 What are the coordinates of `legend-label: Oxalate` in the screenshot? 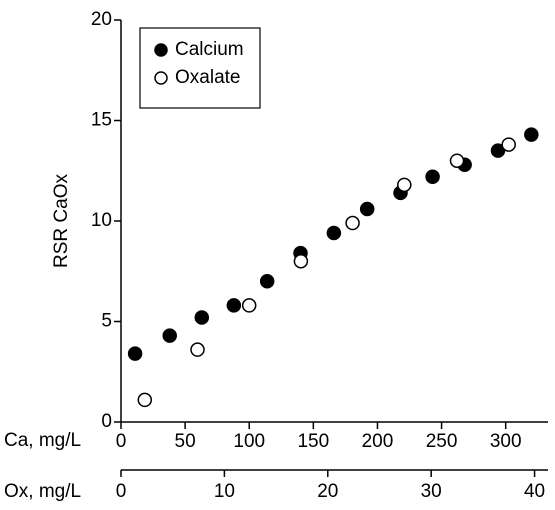 It's located at (207, 77).